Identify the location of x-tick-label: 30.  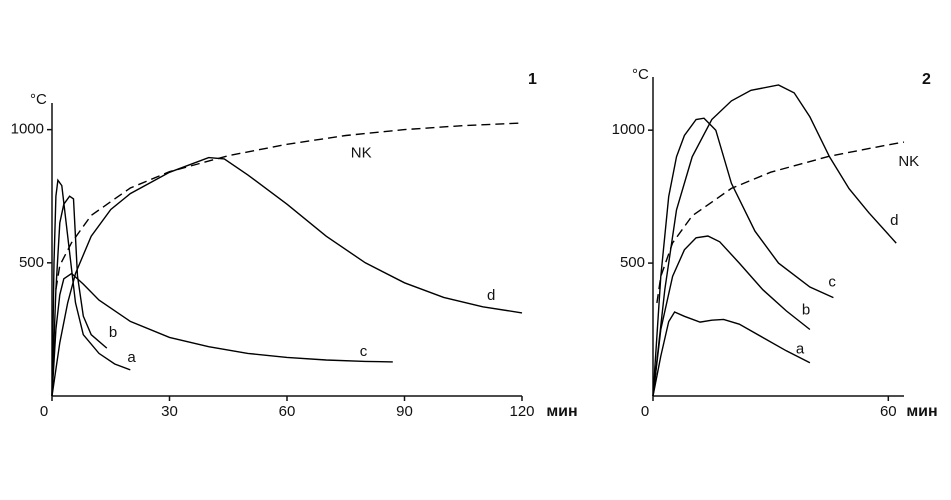
(169, 411).